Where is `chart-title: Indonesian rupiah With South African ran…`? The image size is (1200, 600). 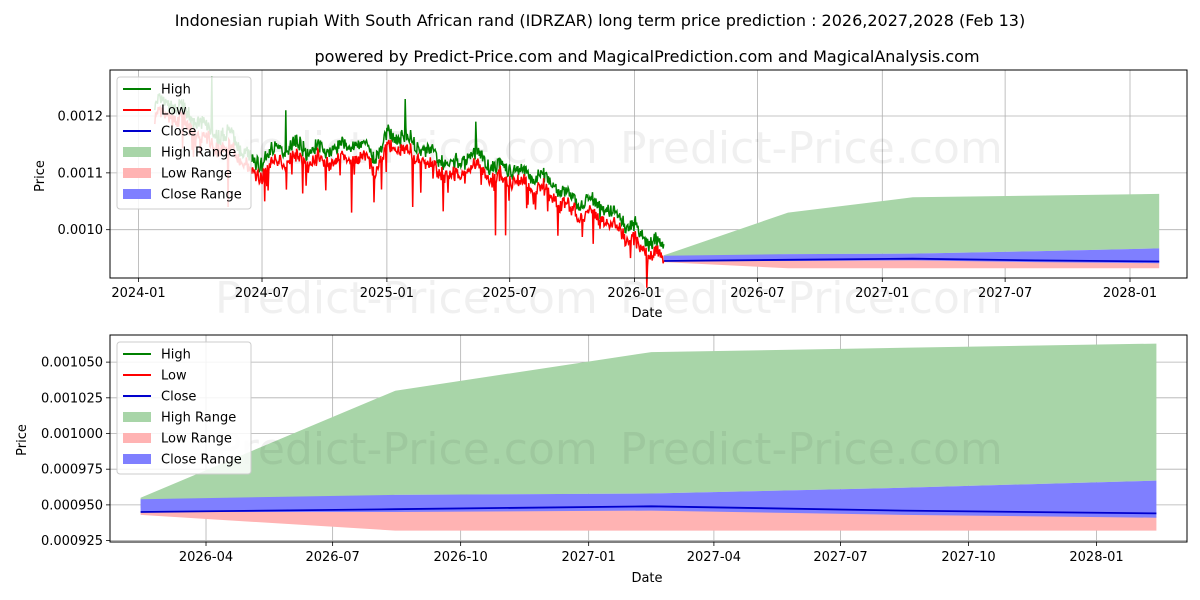
chart-title: Indonesian rupiah With South African ran… is located at coordinates (600, 20).